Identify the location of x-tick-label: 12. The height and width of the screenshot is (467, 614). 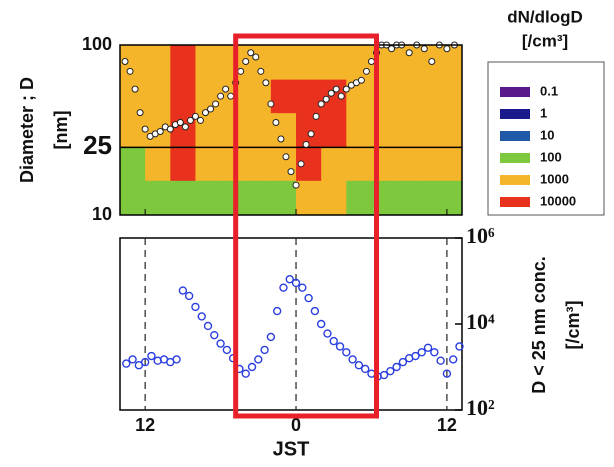
(447, 425).